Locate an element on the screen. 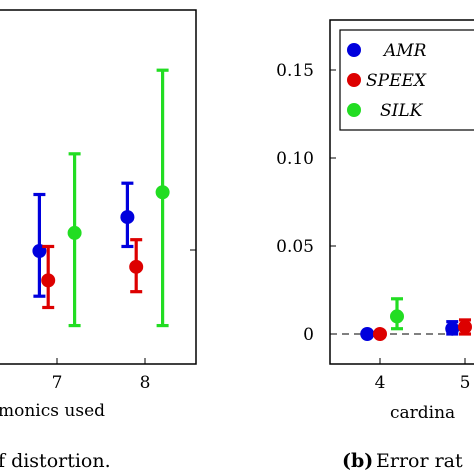 This screenshot has height=474, width=474. left-caption: f distortion. is located at coordinates (55, 461).